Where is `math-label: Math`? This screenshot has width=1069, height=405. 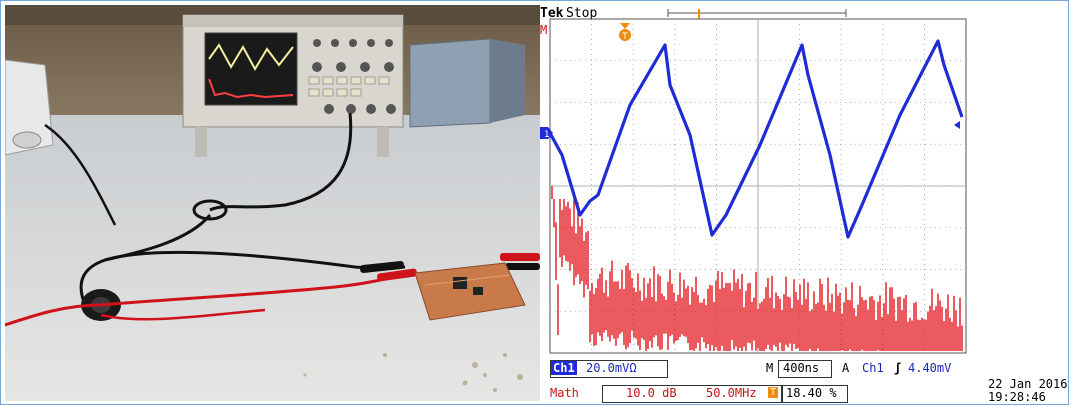 math-label: Math is located at coordinates (564, 393).